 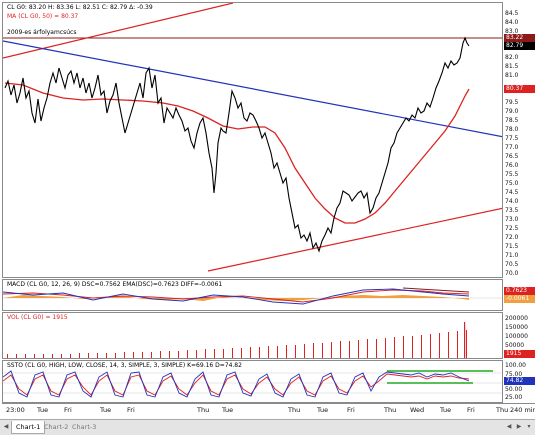 I want to click on scroll-left-icon: ◀, so click(x=509, y=426).